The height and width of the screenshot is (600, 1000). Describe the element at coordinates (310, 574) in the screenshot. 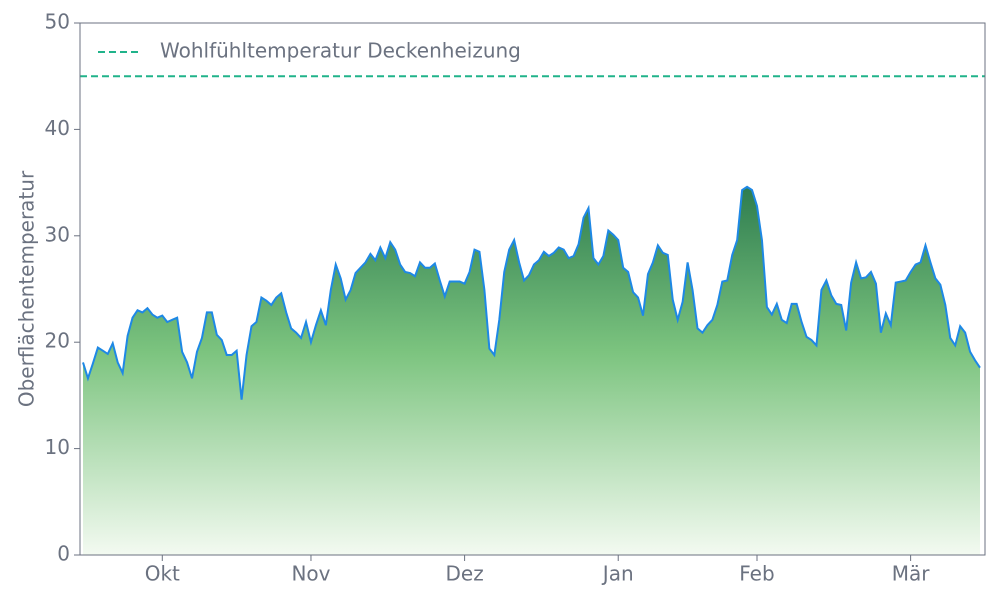

I see `x-tick-label: Nov` at that location.